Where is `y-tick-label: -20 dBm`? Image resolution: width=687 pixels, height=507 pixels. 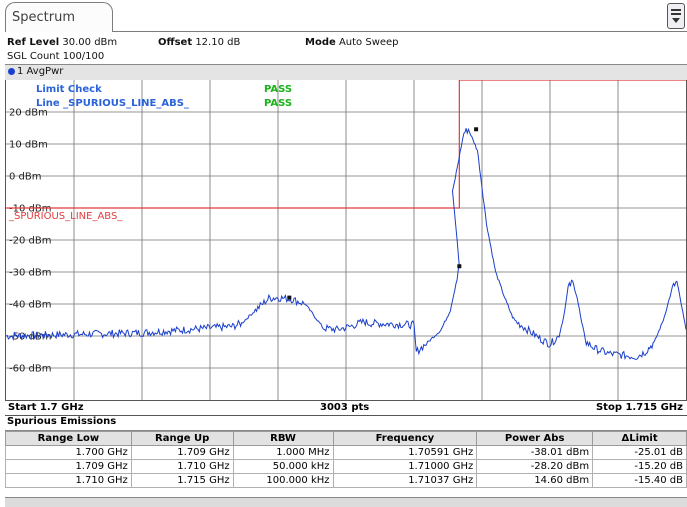
y-tick-label: -20 dBm is located at coordinates (30, 241).